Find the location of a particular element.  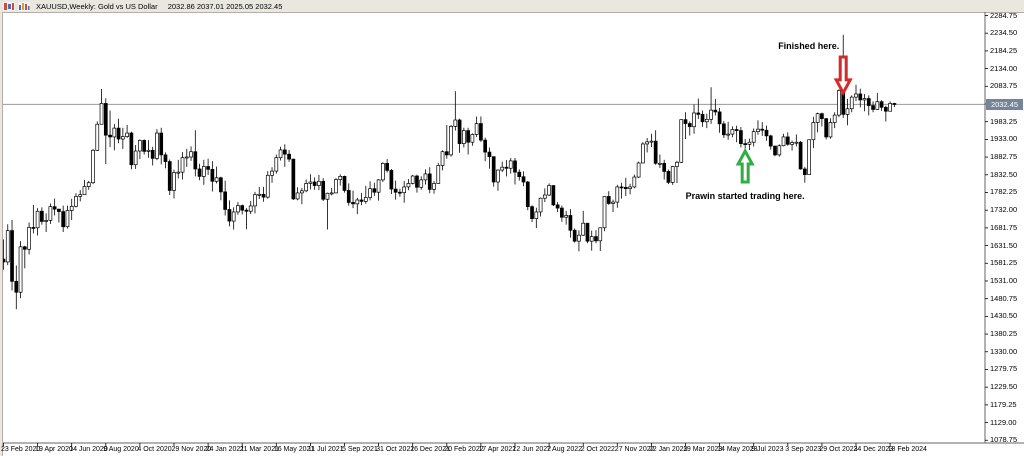

annotation-started-trading-here: Prawin started trading here. is located at coordinates (745, 196).